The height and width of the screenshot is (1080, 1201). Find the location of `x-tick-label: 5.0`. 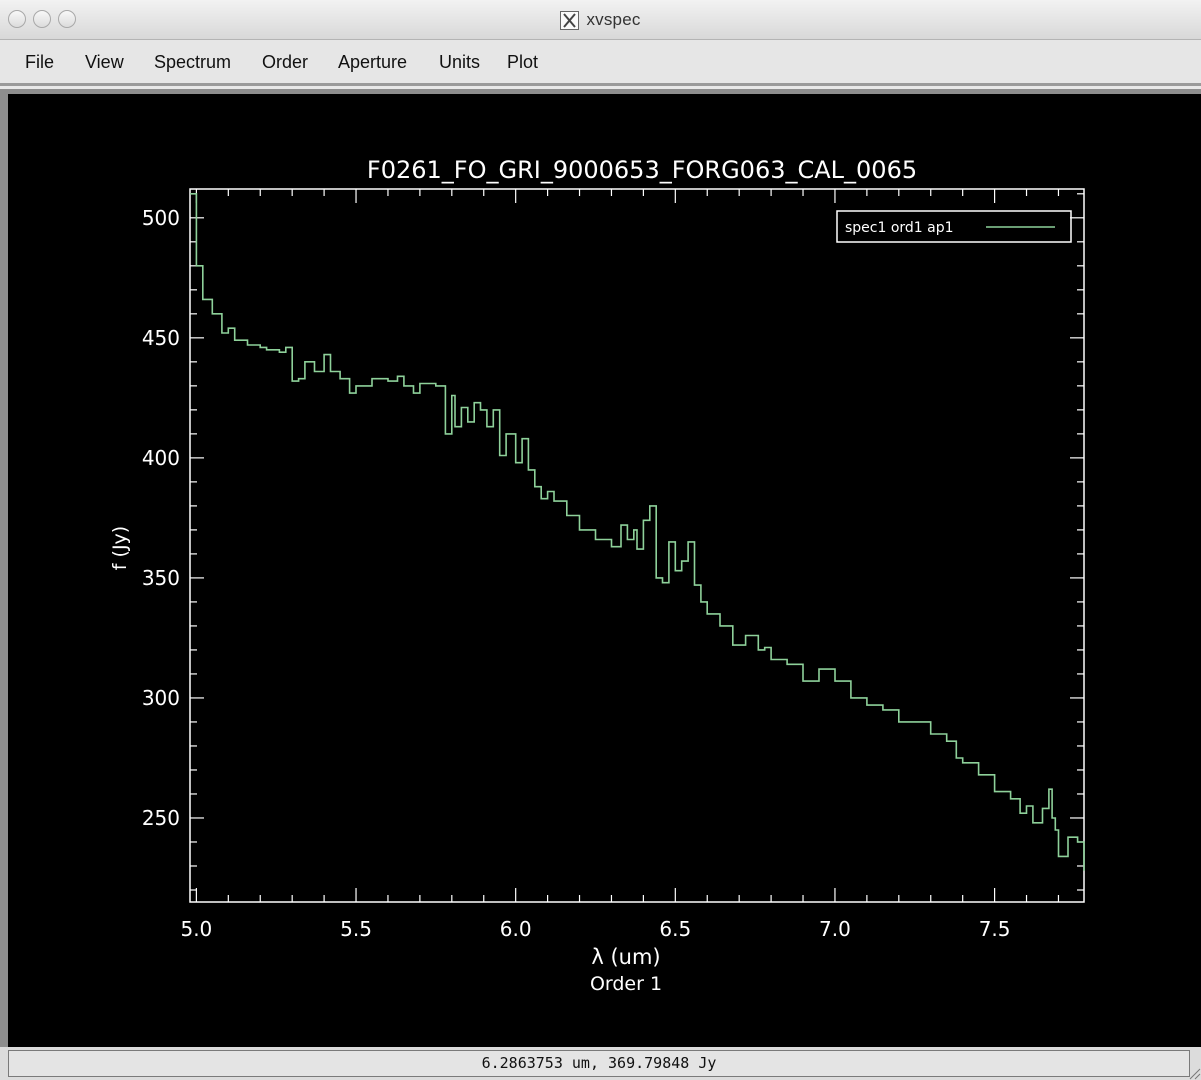

x-tick-label: 5.0 is located at coordinates (196, 929).